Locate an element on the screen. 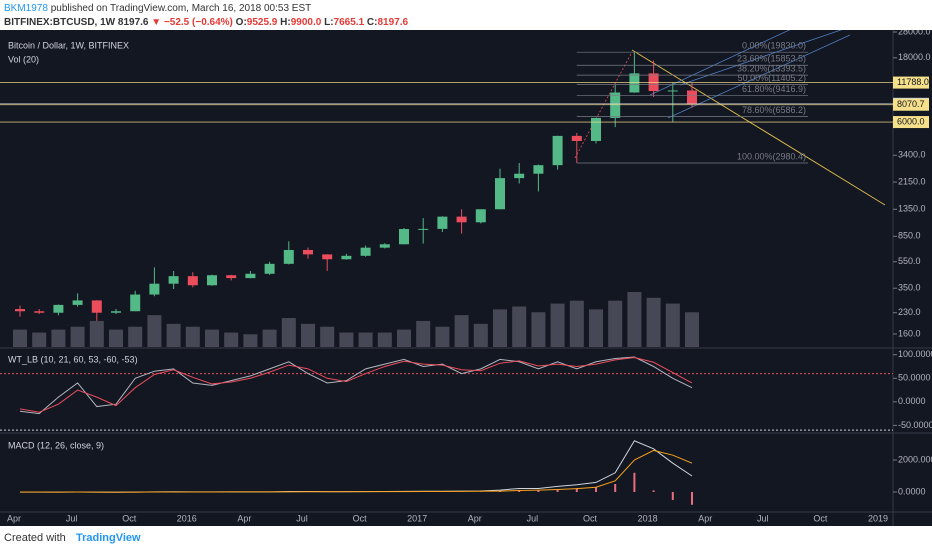  pitchfork is located at coordinates (720, 63).